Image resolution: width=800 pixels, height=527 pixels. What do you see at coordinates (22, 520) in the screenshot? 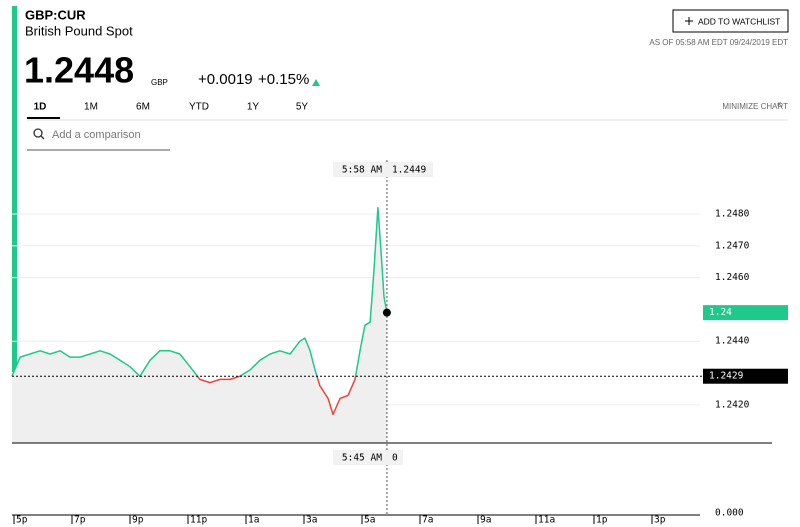
I see `x-tick-label: 5p` at bounding box center [22, 520].